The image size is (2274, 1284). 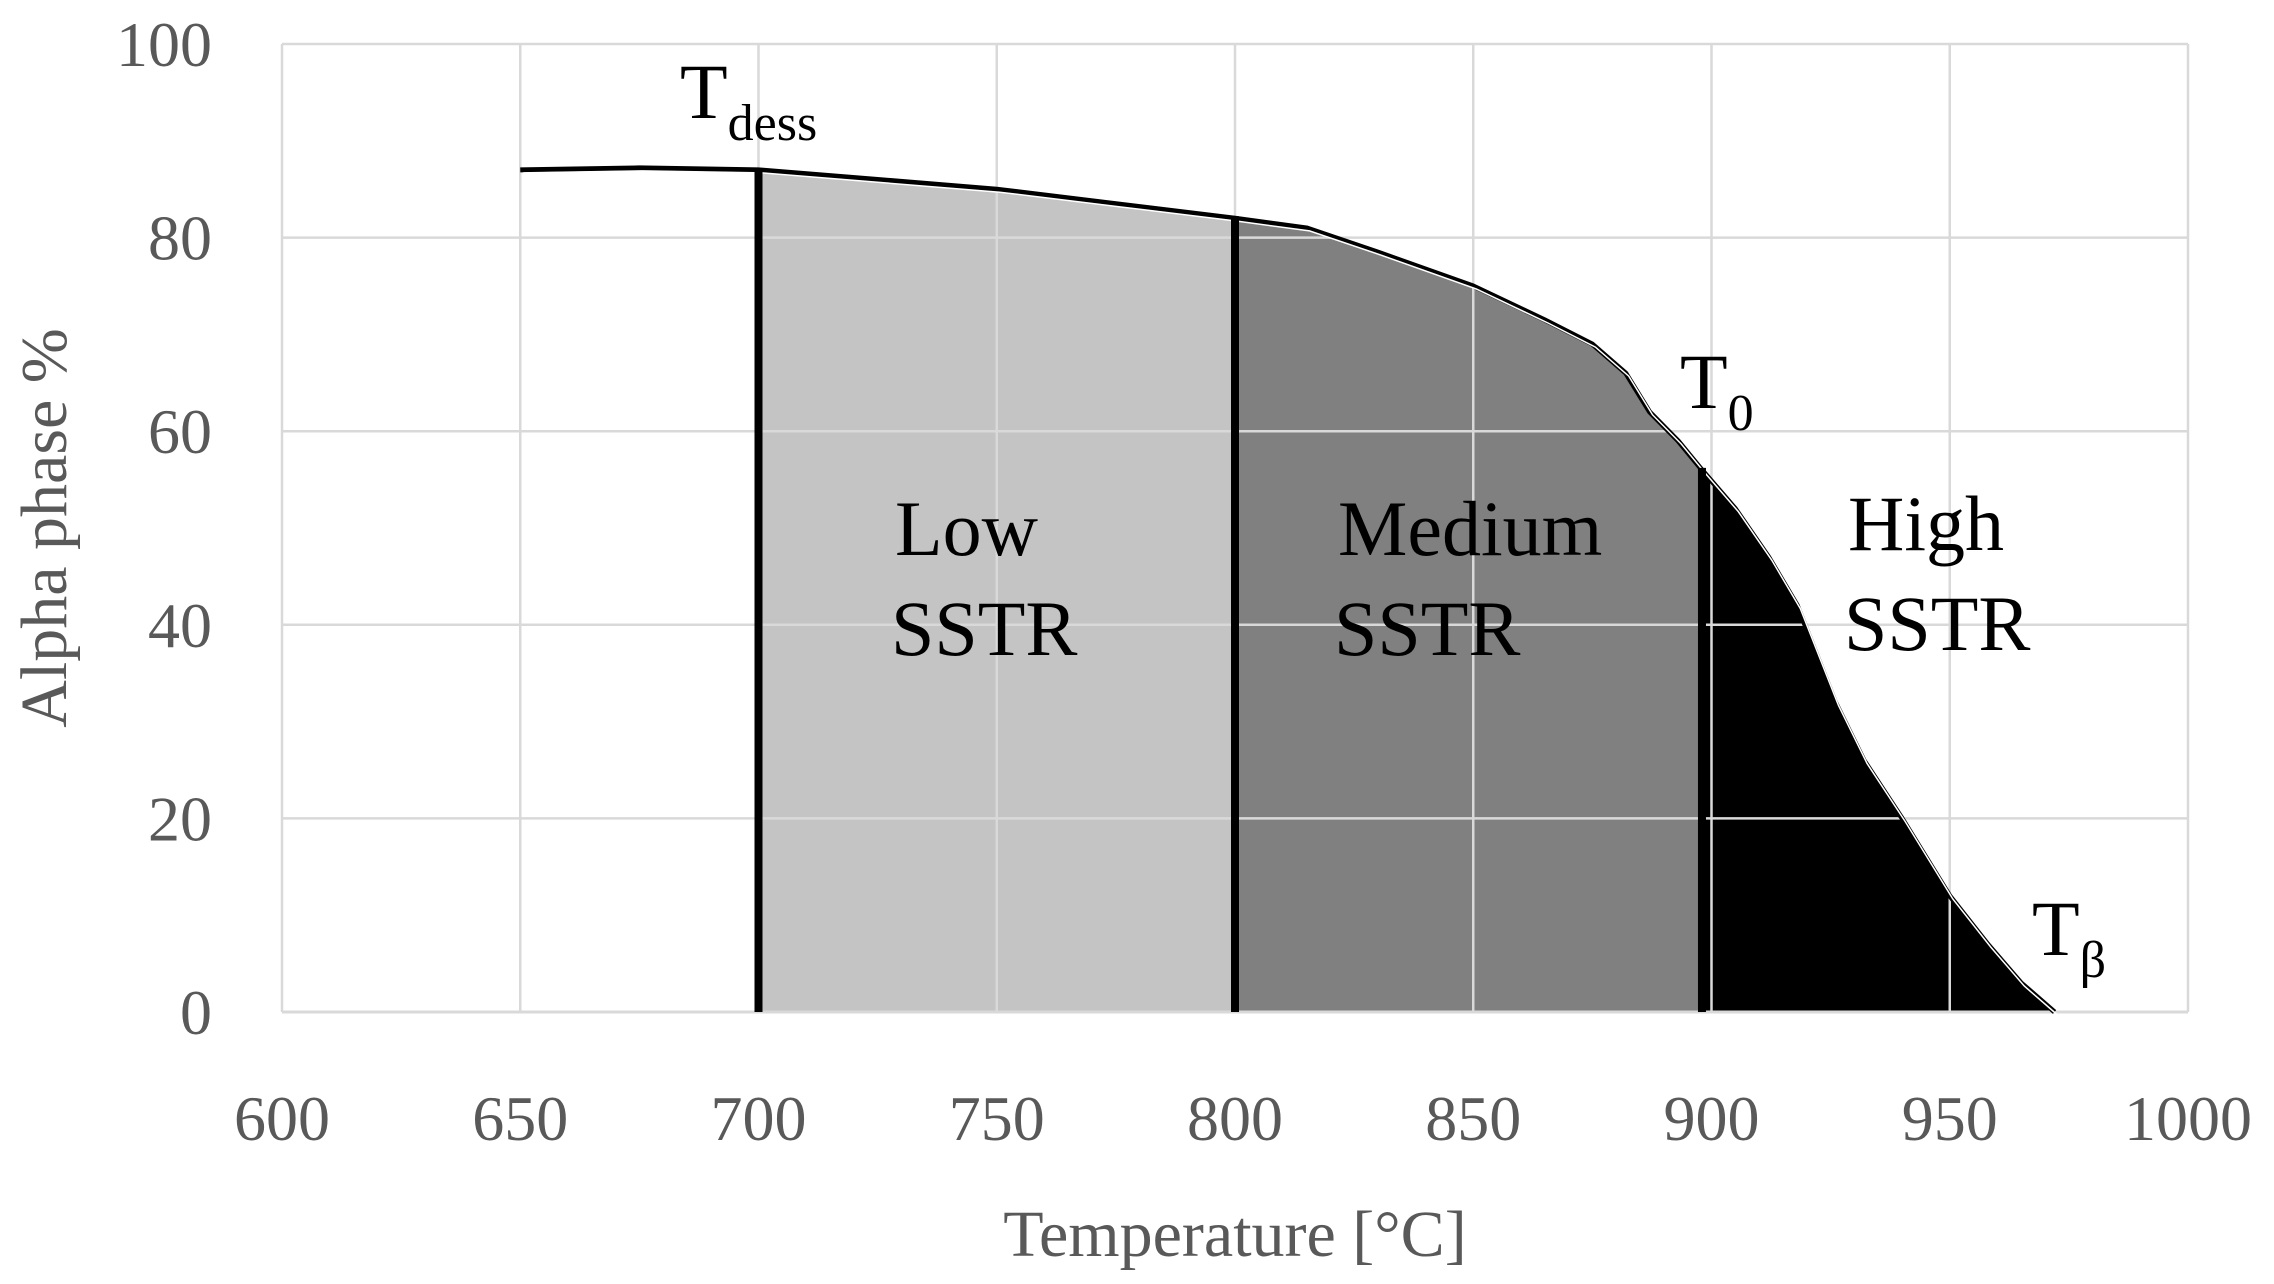 What do you see at coordinates (164, 528) in the screenshot?
I see `y-tick-labels: 0 20 40 60 80 100` at bounding box center [164, 528].